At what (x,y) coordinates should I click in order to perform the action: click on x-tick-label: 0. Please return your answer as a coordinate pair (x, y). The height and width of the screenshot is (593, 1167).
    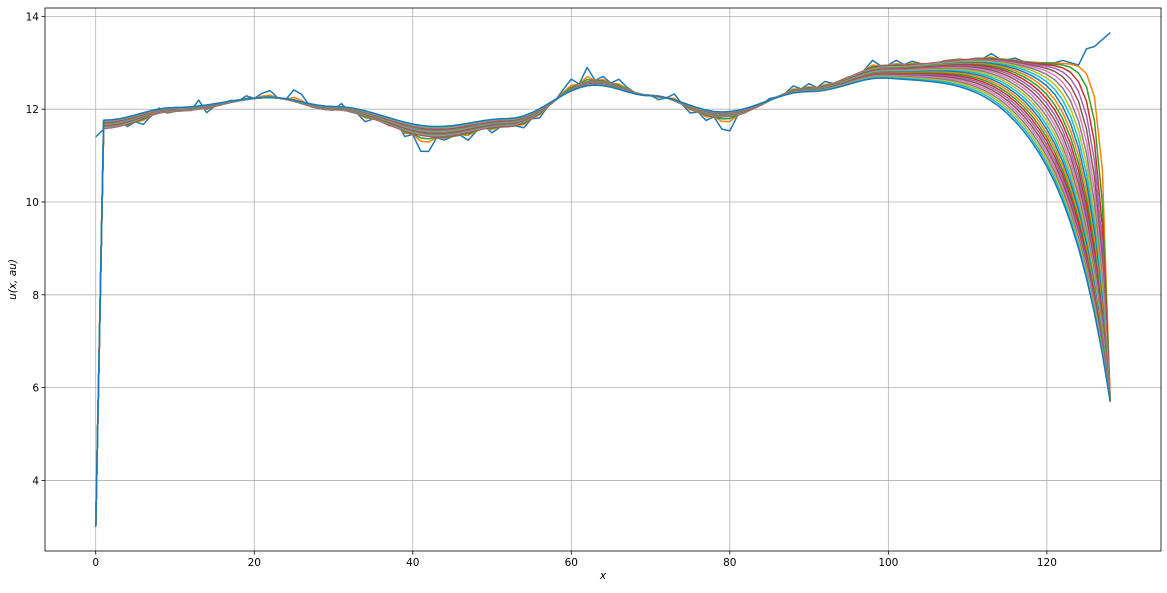
    Looking at the image, I should click on (95, 563).